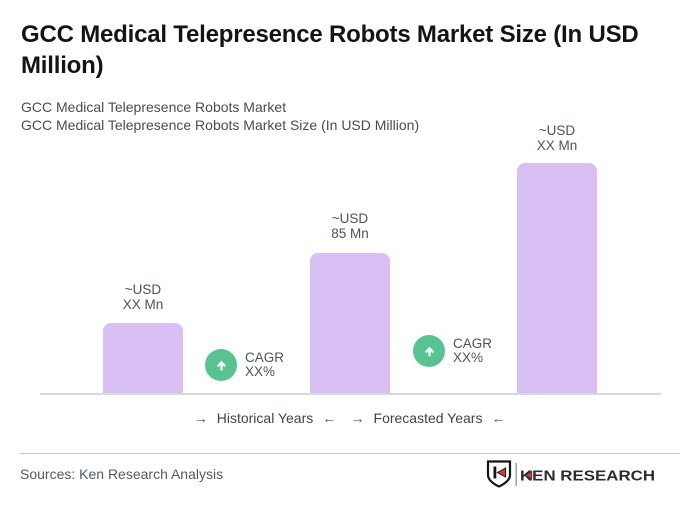 The image size is (700, 520). I want to click on subtitle-line-1: GCC Medical Telepresence Robots Market, so click(154, 107).